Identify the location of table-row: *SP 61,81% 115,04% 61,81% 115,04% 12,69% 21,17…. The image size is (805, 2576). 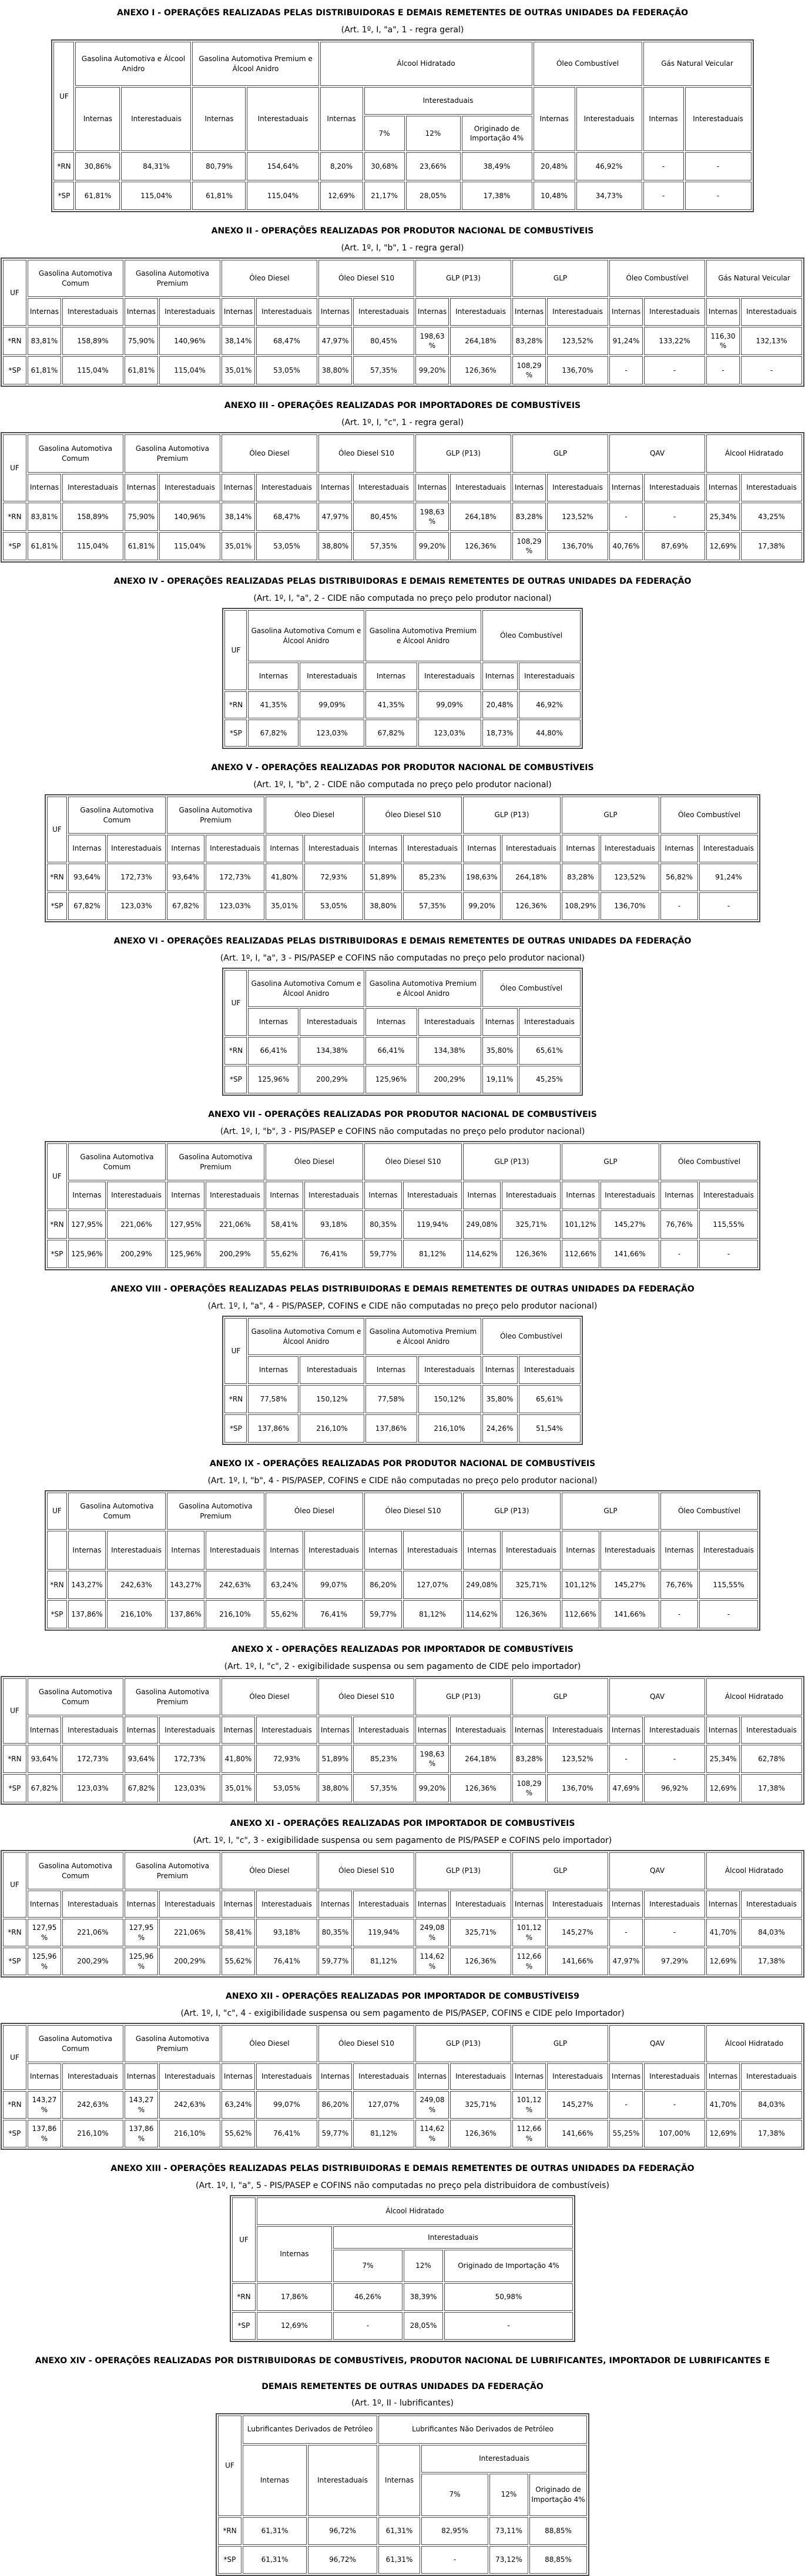
(402, 196).